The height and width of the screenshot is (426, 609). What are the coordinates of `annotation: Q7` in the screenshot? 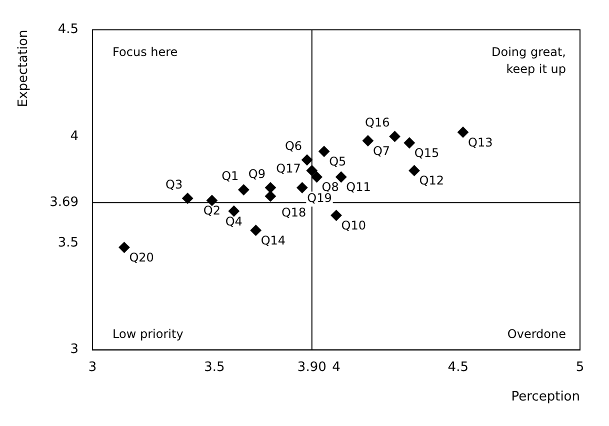 It's located at (381, 151).